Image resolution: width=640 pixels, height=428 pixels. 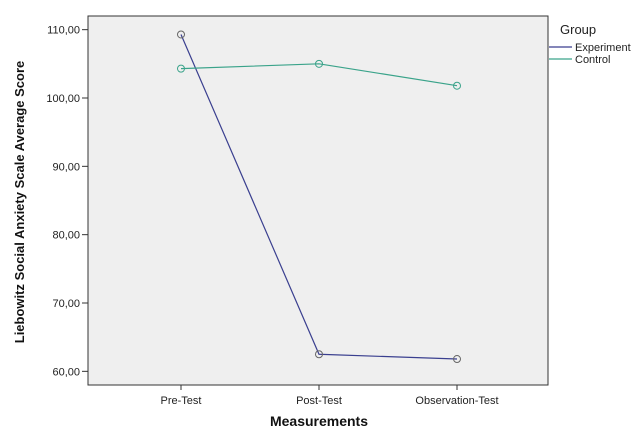 I want to click on x-tick-label: Pre-Test, so click(x=181, y=401).